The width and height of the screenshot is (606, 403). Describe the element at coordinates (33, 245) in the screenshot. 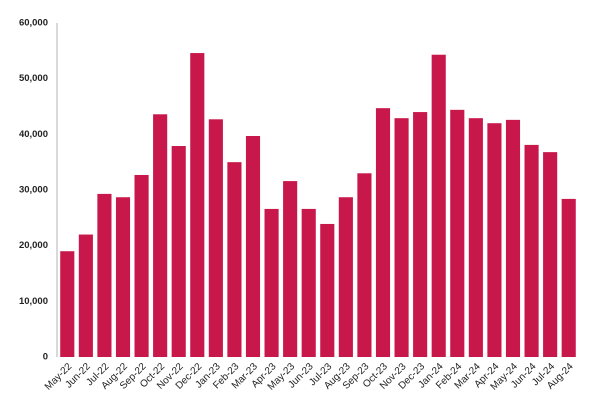

I see `y-tick-label: 20,000` at that location.